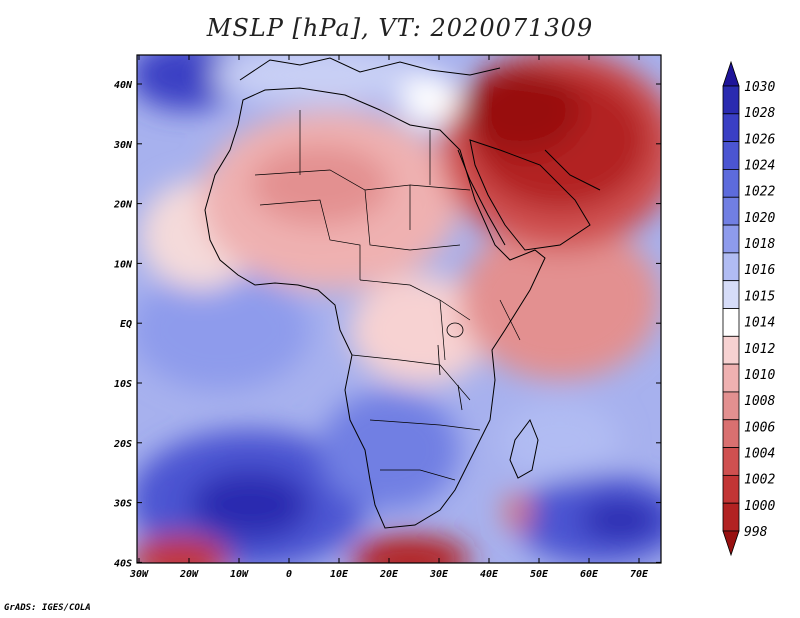 This screenshot has height=618, width=800. I want to click on lon-label: 30W, so click(139, 574).